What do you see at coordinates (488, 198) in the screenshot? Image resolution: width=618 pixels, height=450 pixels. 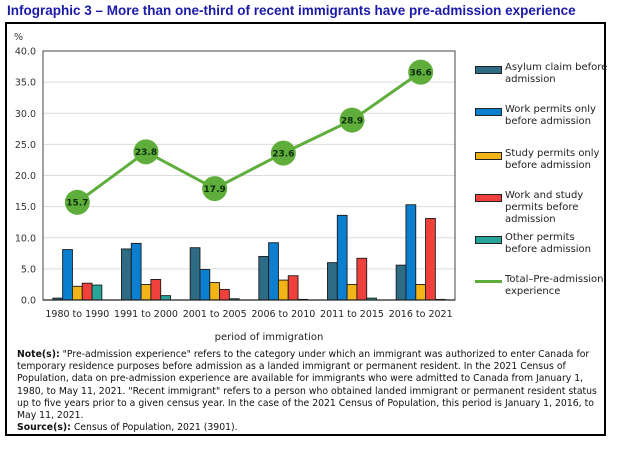 I see `legend-swatch-work-and-study` at bounding box center [488, 198].